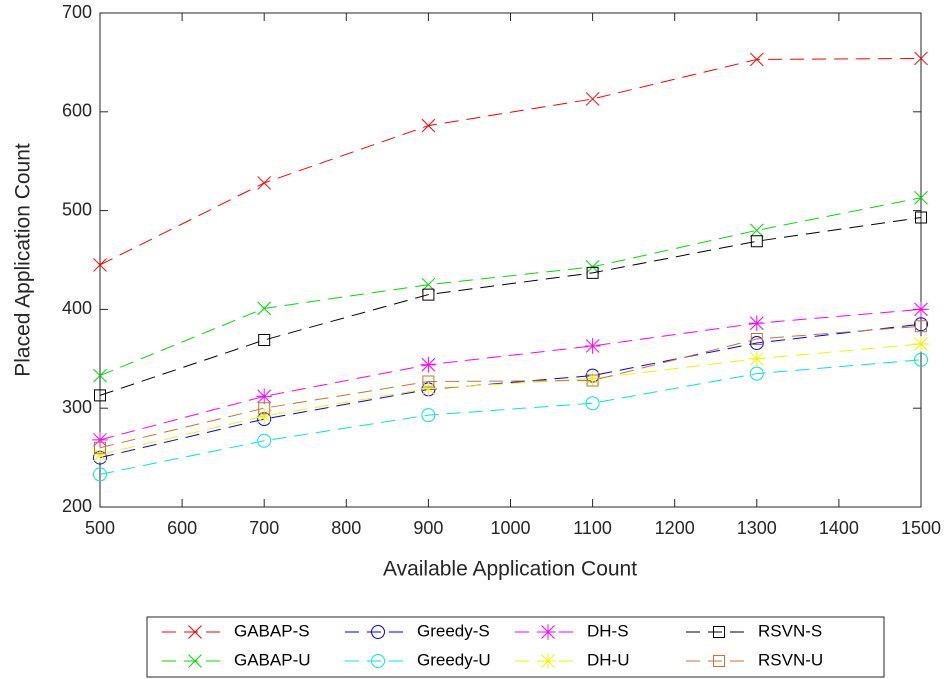 The image size is (950, 679). Describe the element at coordinates (346, 528) in the screenshot. I see `x-tick-label: 800` at that location.